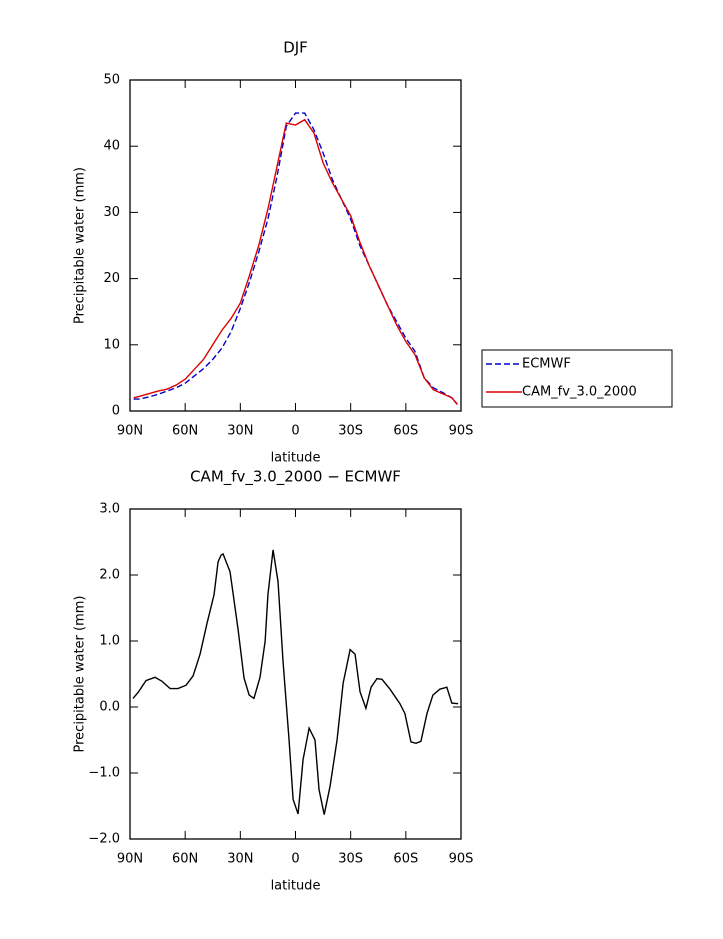 The width and height of the screenshot is (723, 939). What do you see at coordinates (546, 364) in the screenshot?
I see `legend-label: ECMWF` at bounding box center [546, 364].